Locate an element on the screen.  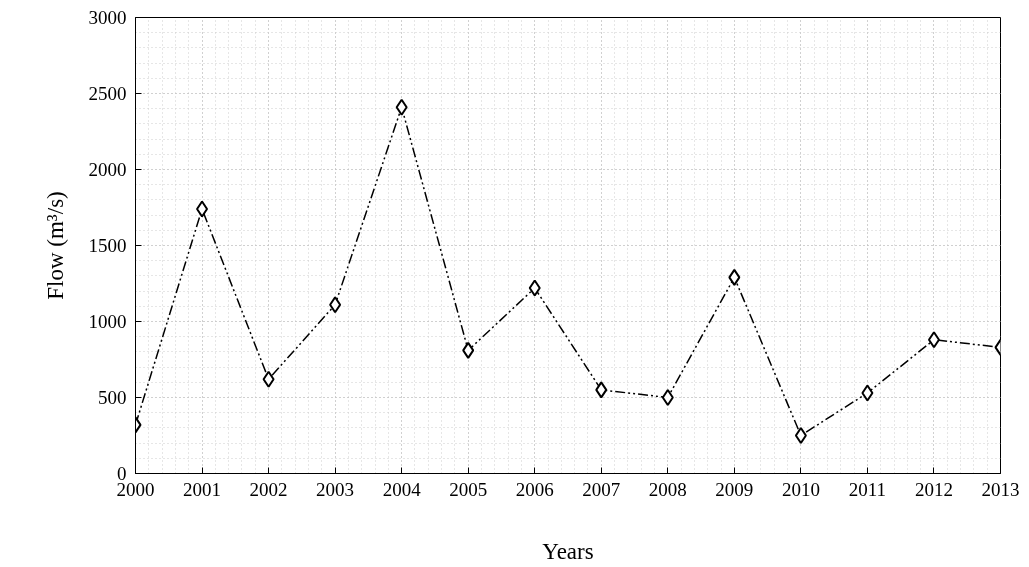
x-tick-label: 2011 is located at coordinates (867, 489).